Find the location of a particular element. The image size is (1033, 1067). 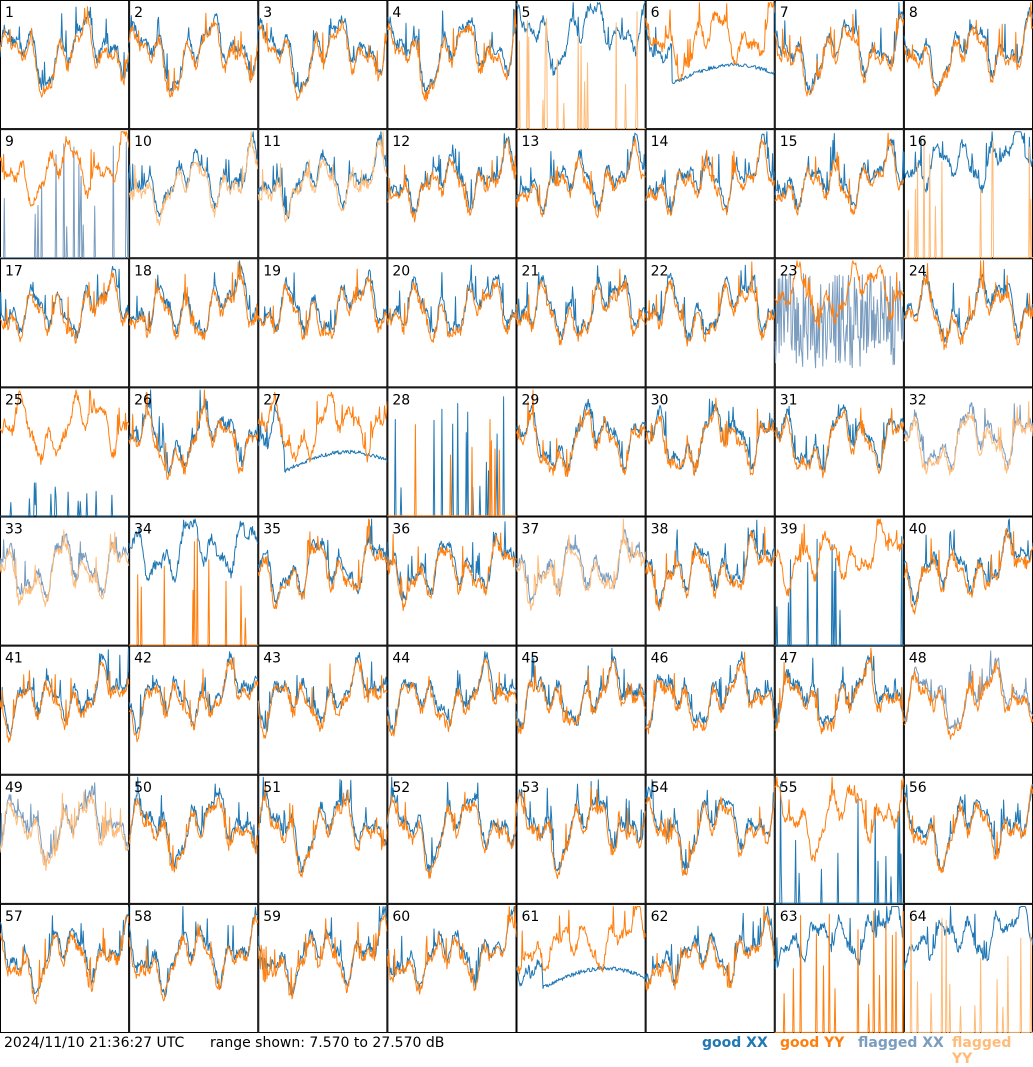

panel-label-55: 55 is located at coordinates (789, 788).